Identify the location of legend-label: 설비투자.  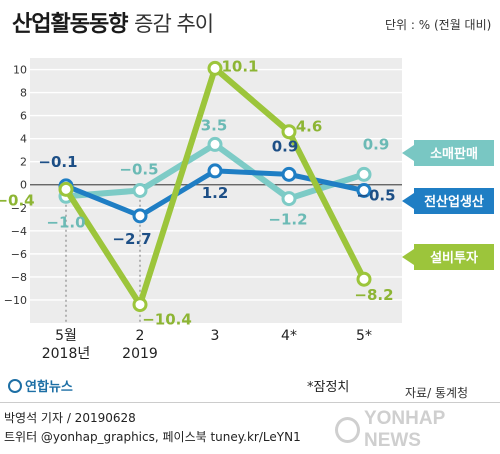
(454, 258).